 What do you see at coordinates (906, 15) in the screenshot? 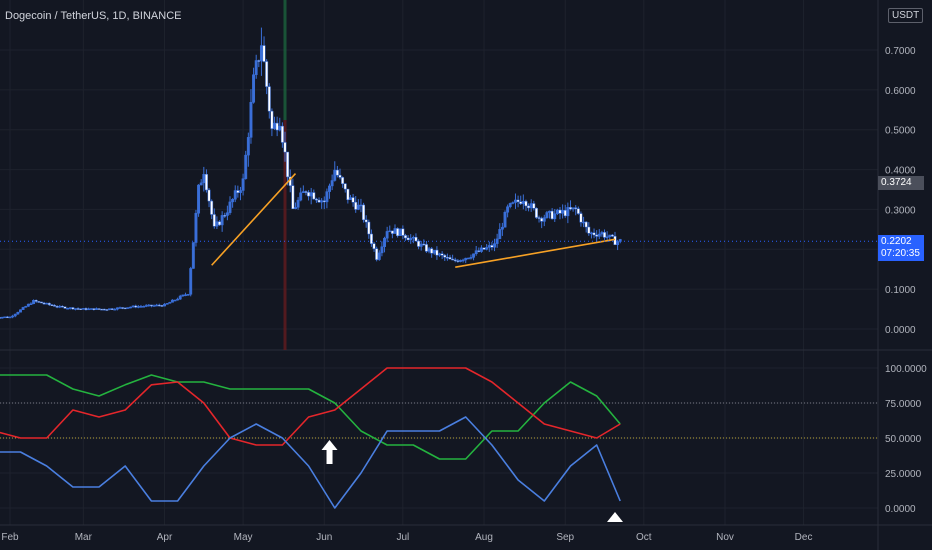
I see `currency-button: USDT` at bounding box center [906, 15].